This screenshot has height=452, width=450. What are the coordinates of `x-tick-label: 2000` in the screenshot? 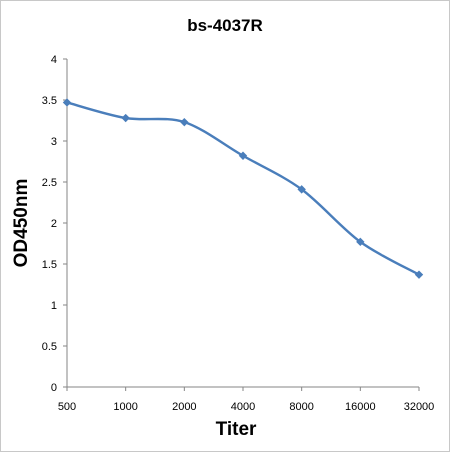 It's located at (184, 407).